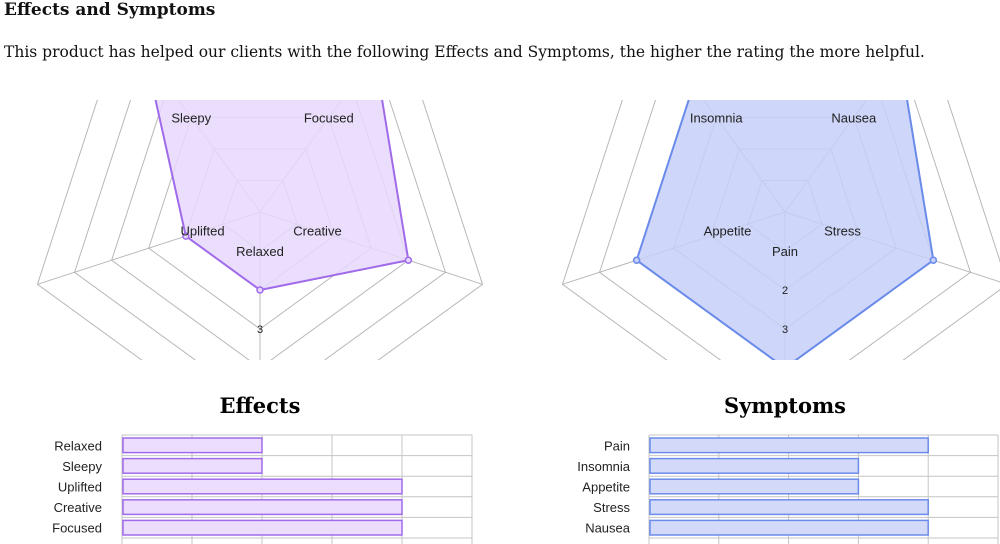  I want to click on symptoms-radar-category-label: Stress, so click(842, 231).